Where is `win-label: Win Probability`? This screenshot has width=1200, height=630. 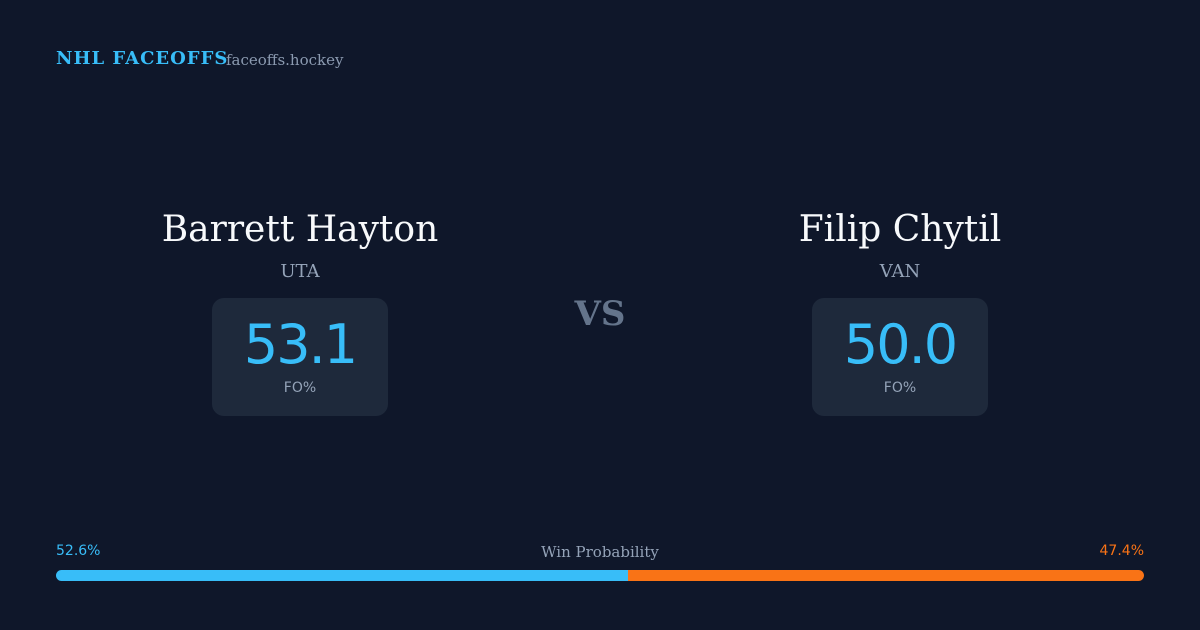 win-label: Win Probability is located at coordinates (600, 552).